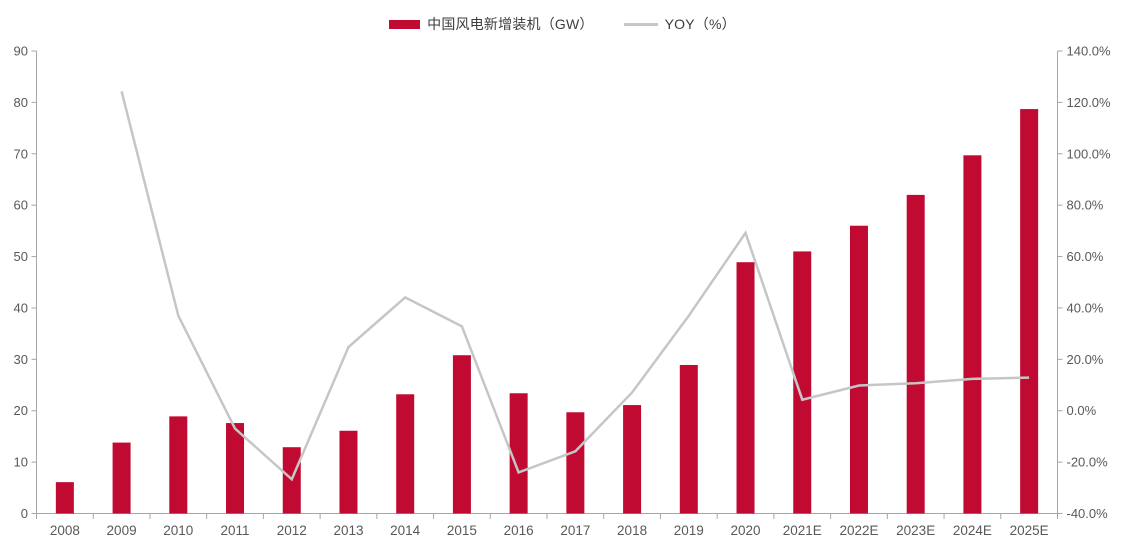 The width and height of the screenshot is (1125, 552). I want to click on bar-2016, so click(518, 453).